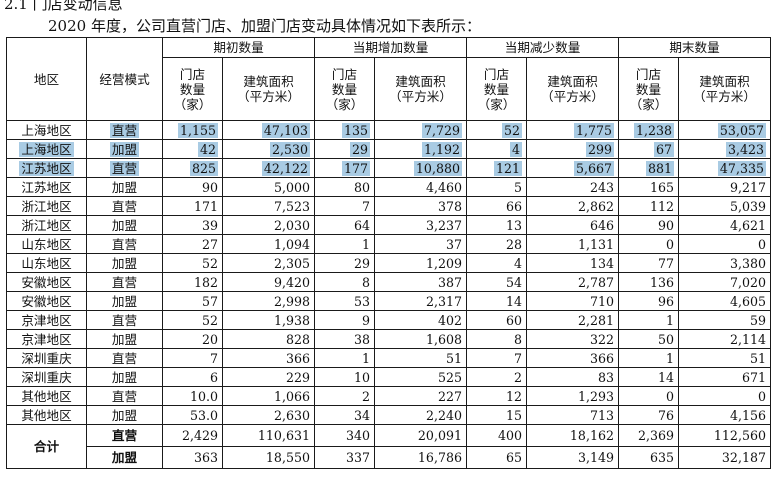  I want to click on cell-value: 243, so click(572, 187).